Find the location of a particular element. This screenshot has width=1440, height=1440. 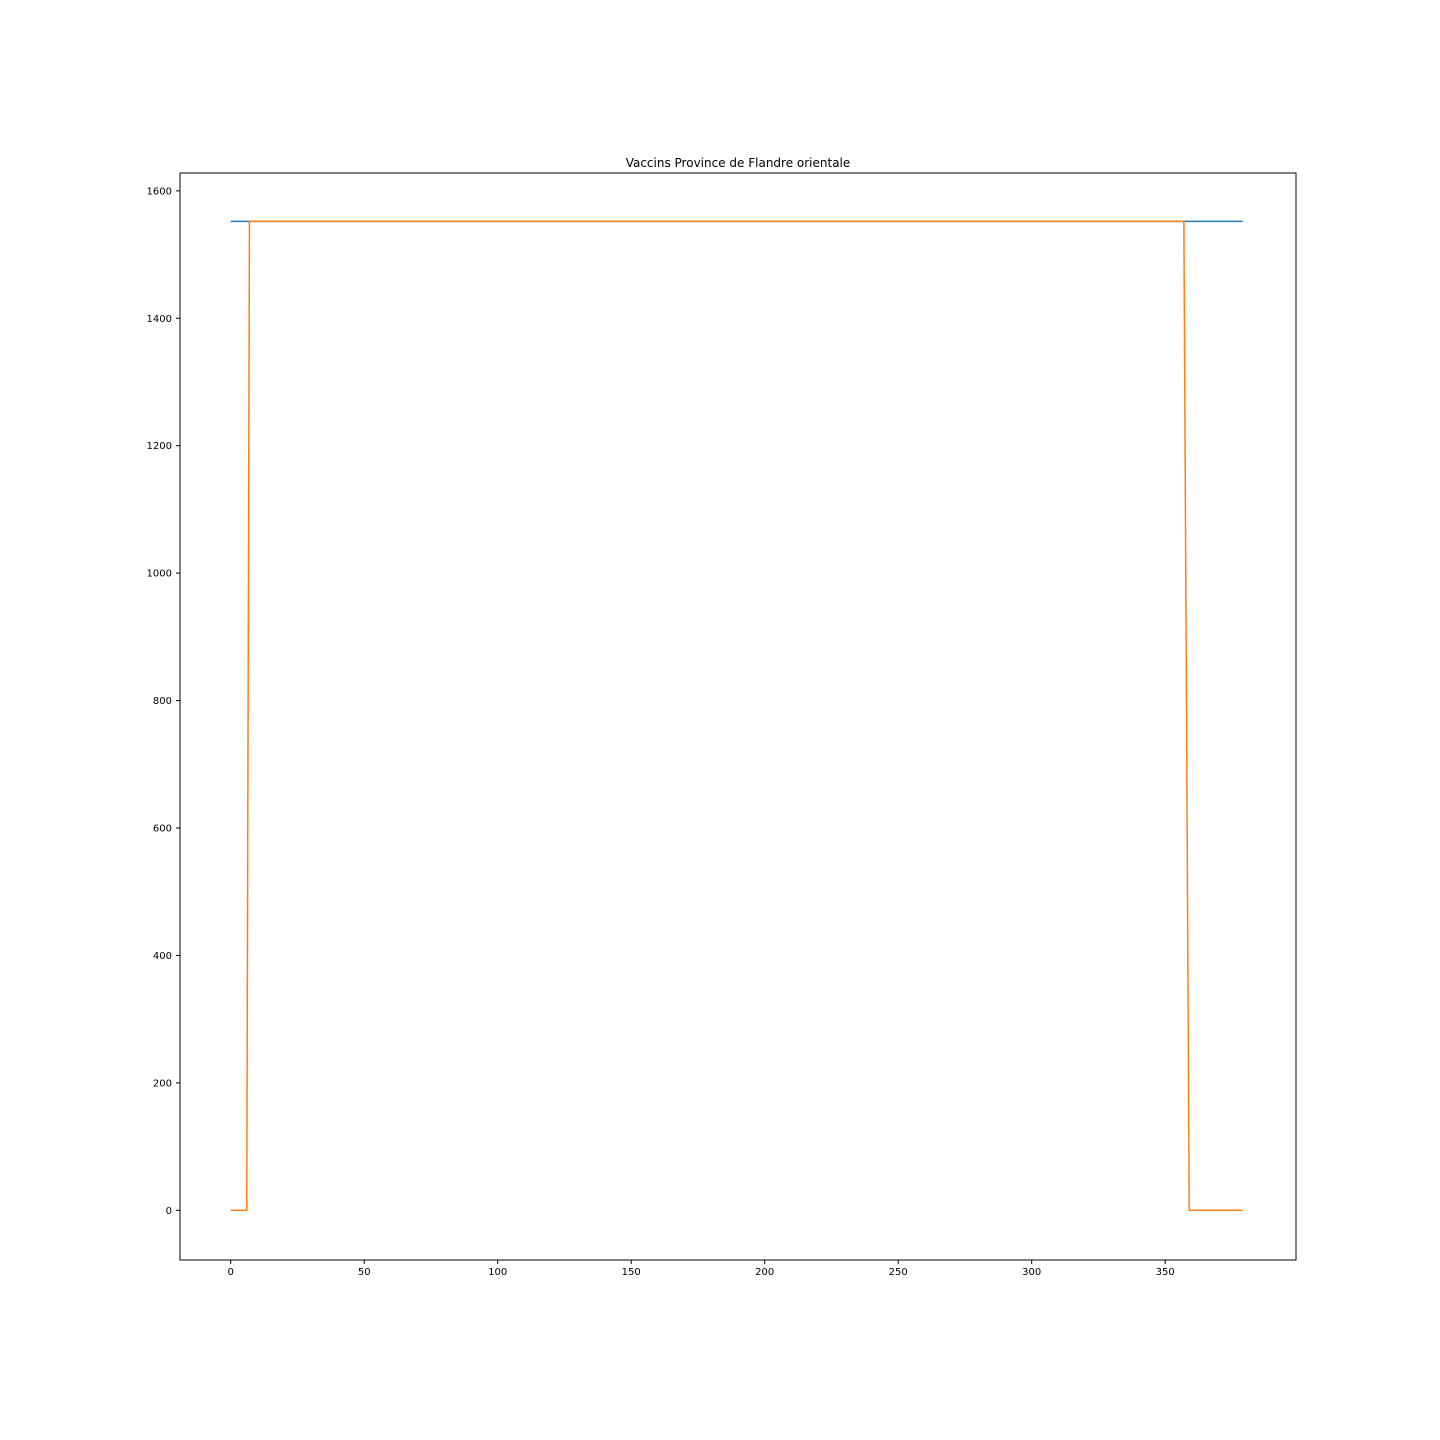

y-tick-label: 600 is located at coordinates (162, 829).